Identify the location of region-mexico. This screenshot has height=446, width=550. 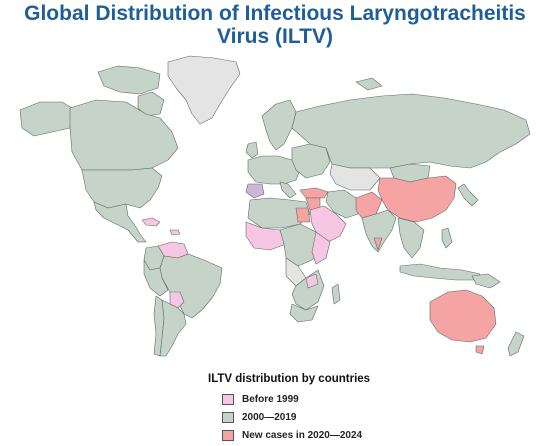
(120, 222).